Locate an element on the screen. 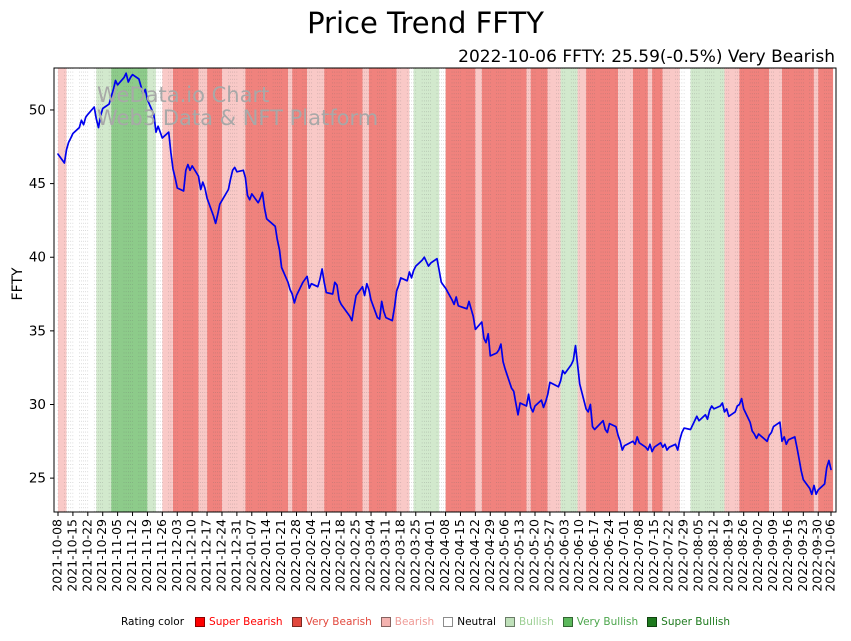  x-tick-label: 2021-12-24 is located at coordinates (220, 555).